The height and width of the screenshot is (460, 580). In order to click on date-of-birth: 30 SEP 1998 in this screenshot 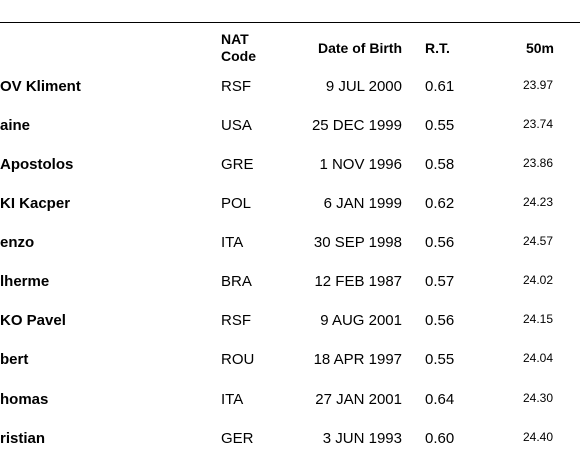, I will do `click(357, 242)`.